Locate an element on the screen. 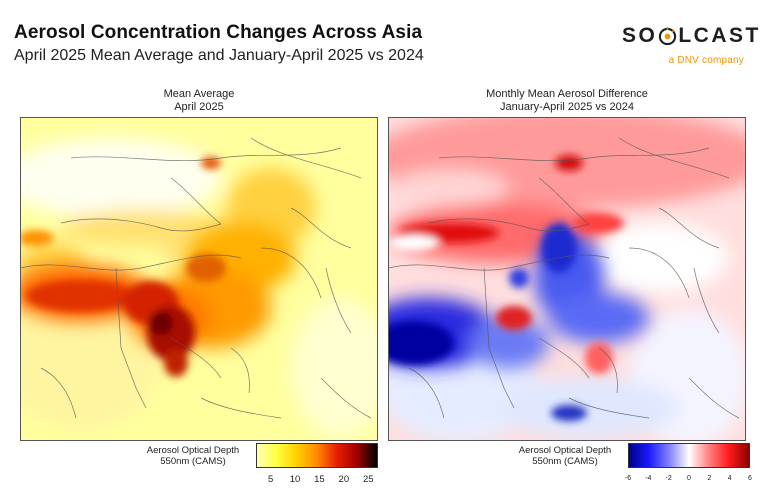 This screenshot has height=495, width=768. right-colorbar-label-line2: 550nm (CAMS) is located at coordinates (565, 461).